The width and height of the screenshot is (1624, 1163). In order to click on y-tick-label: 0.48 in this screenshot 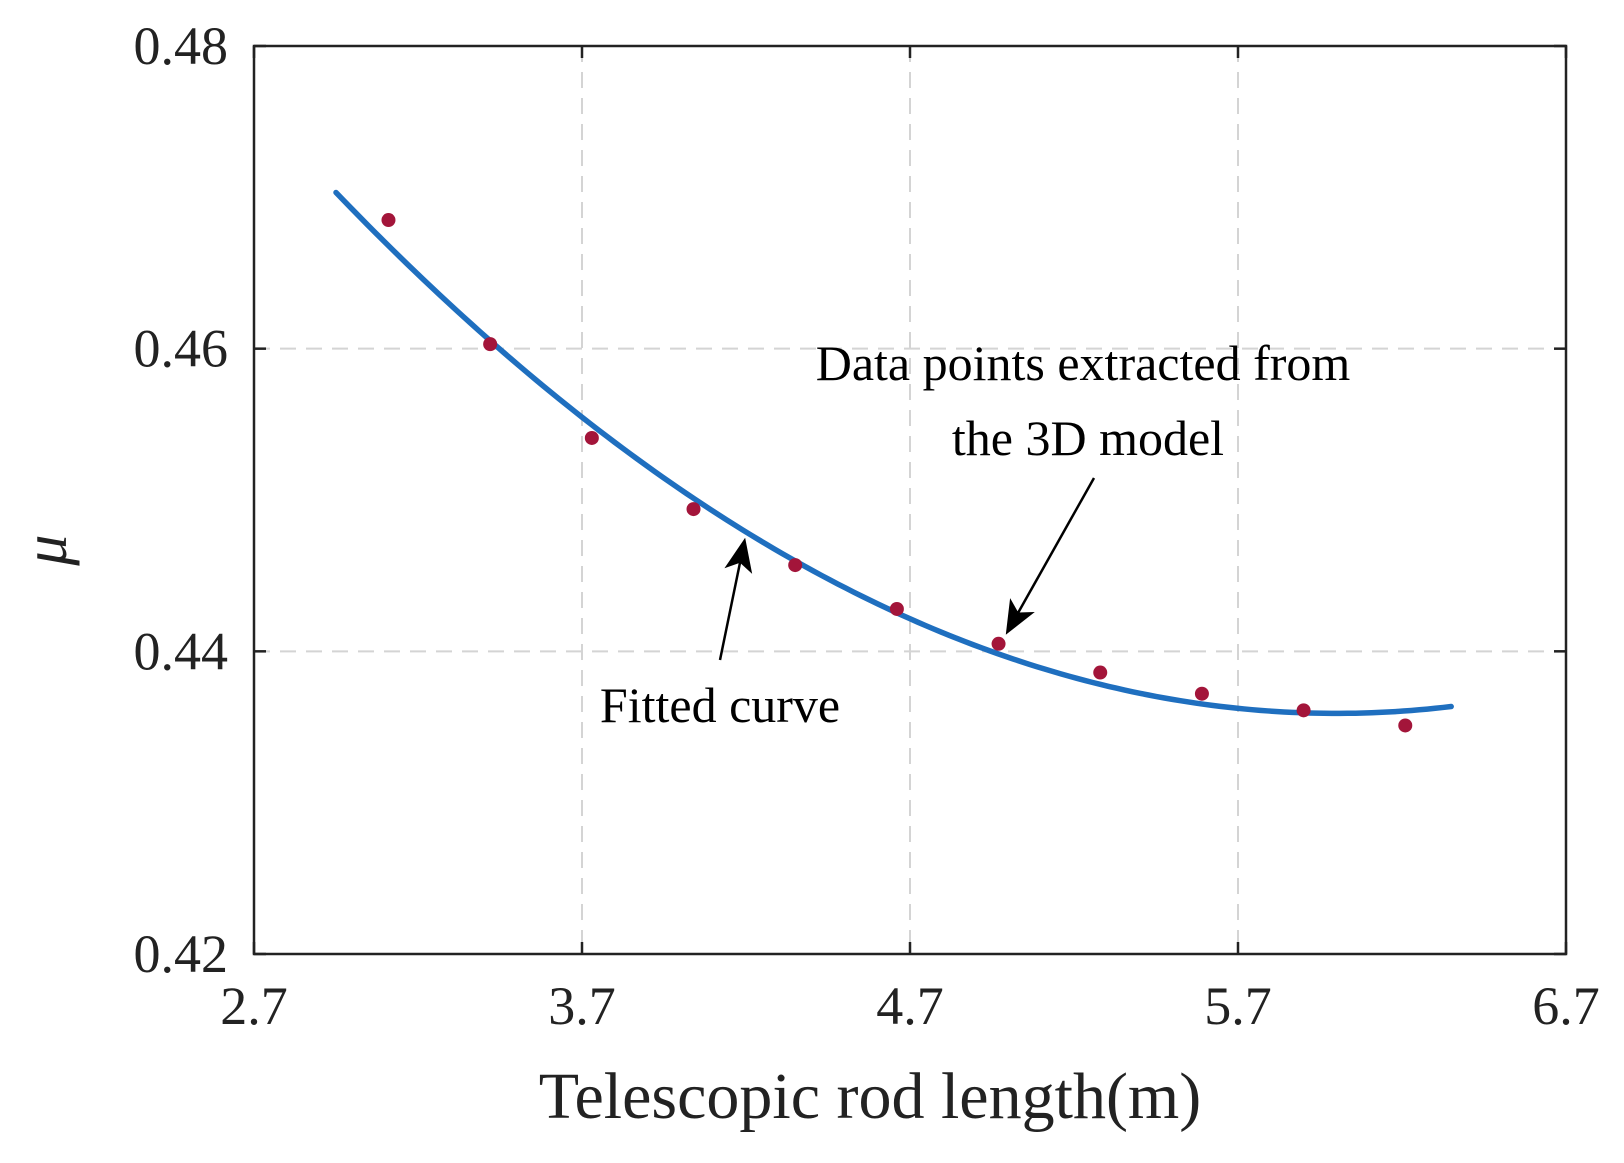, I will do `click(181, 46)`.